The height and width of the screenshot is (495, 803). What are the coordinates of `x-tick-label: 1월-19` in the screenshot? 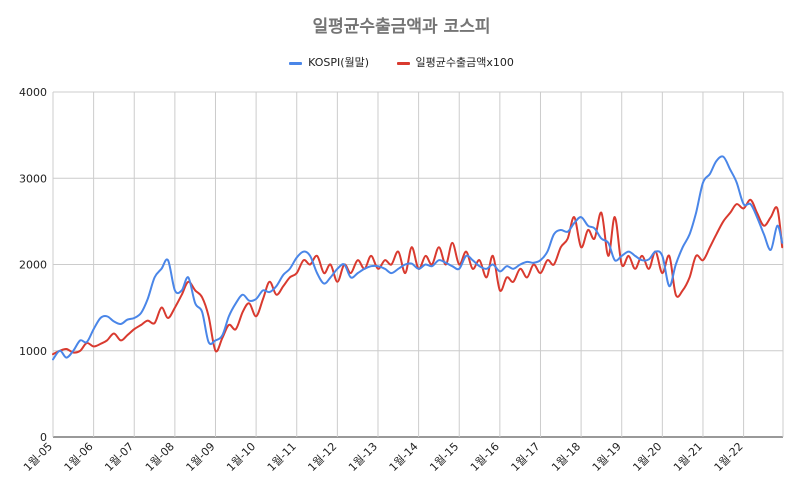 It's located at (607, 457).